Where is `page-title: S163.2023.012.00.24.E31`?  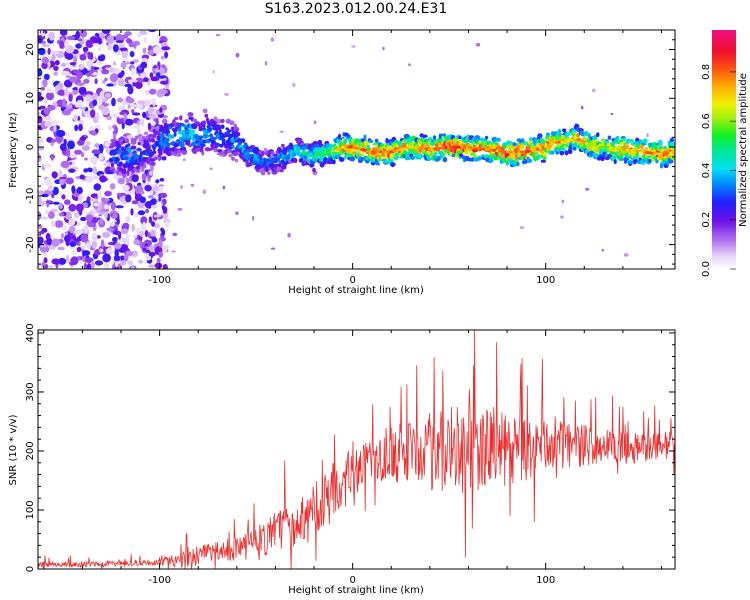 page-title: S163.2023.012.00.24.E31 is located at coordinates (356, 9).